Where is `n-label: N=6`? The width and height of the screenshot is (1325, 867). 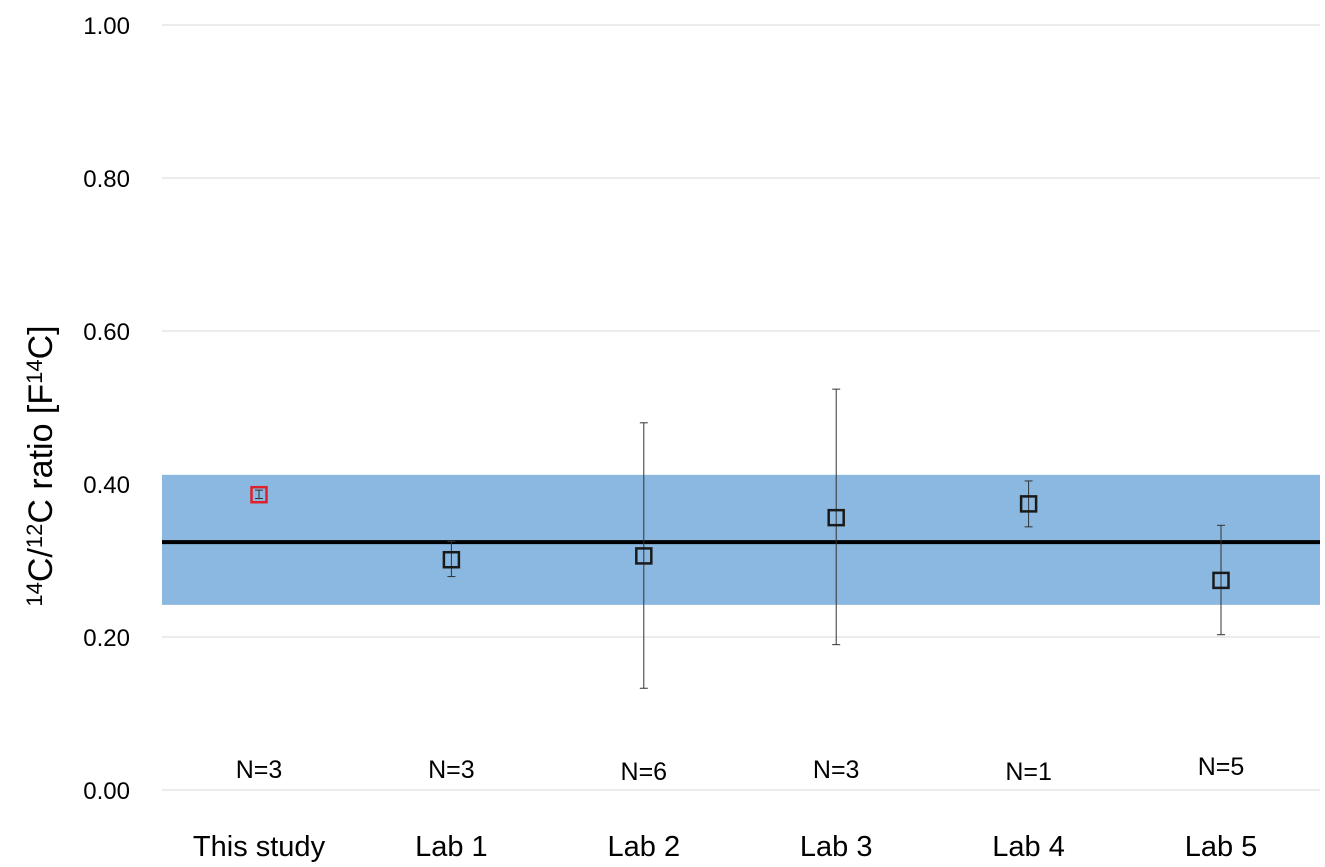 n-label: N=6 is located at coordinates (644, 772).